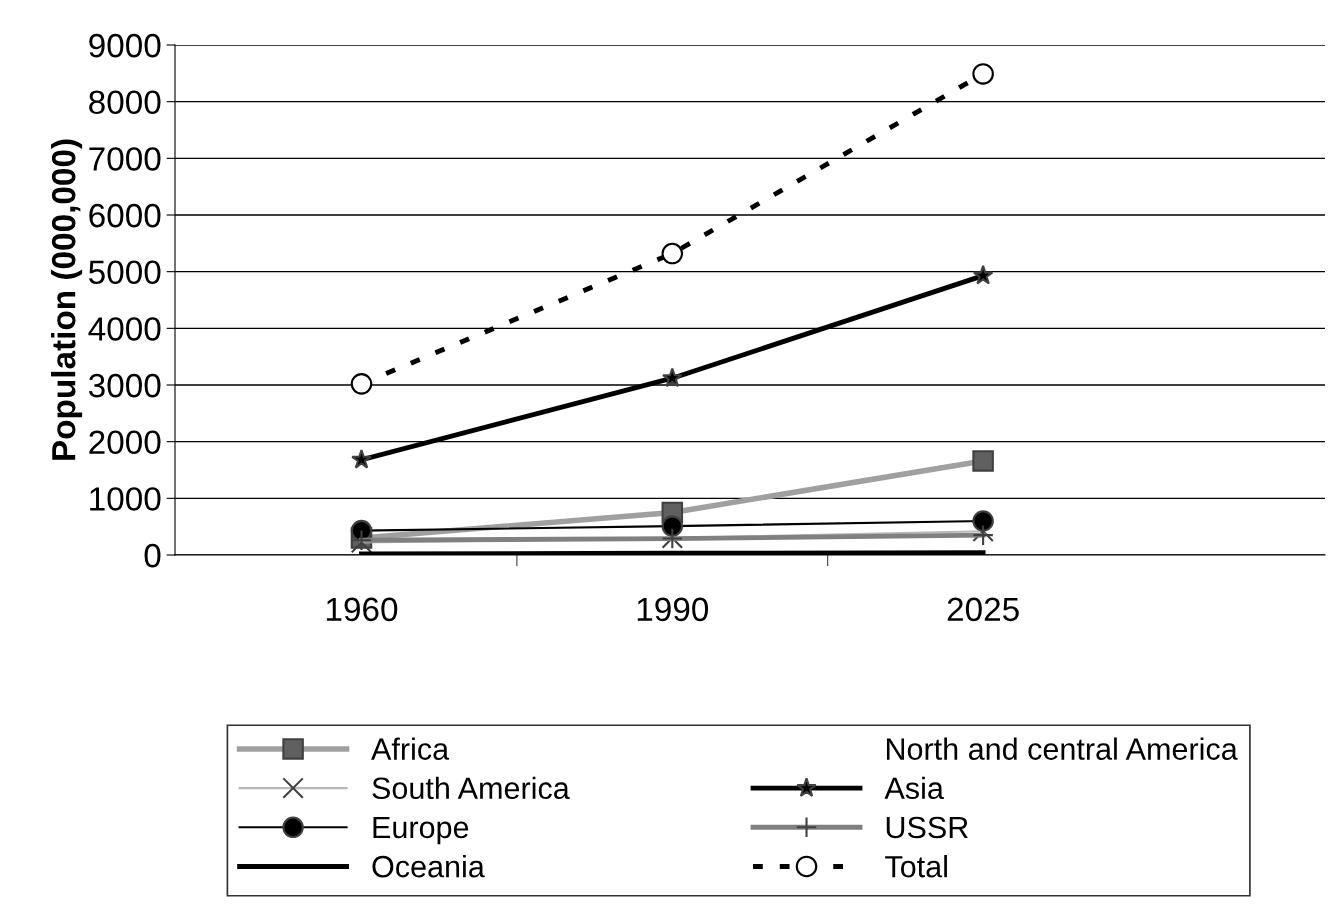 The width and height of the screenshot is (1343, 911). I want to click on y-tick-label: 7000, so click(125, 159).